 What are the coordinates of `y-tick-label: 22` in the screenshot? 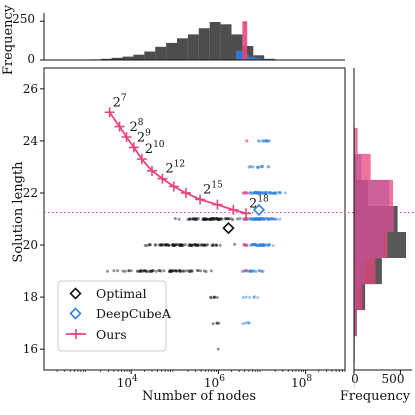 It's located at (30, 193).